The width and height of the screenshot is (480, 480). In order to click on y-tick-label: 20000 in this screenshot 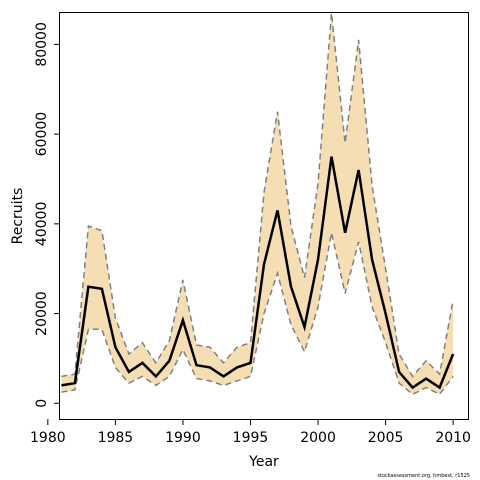, I will do `click(42, 313)`.